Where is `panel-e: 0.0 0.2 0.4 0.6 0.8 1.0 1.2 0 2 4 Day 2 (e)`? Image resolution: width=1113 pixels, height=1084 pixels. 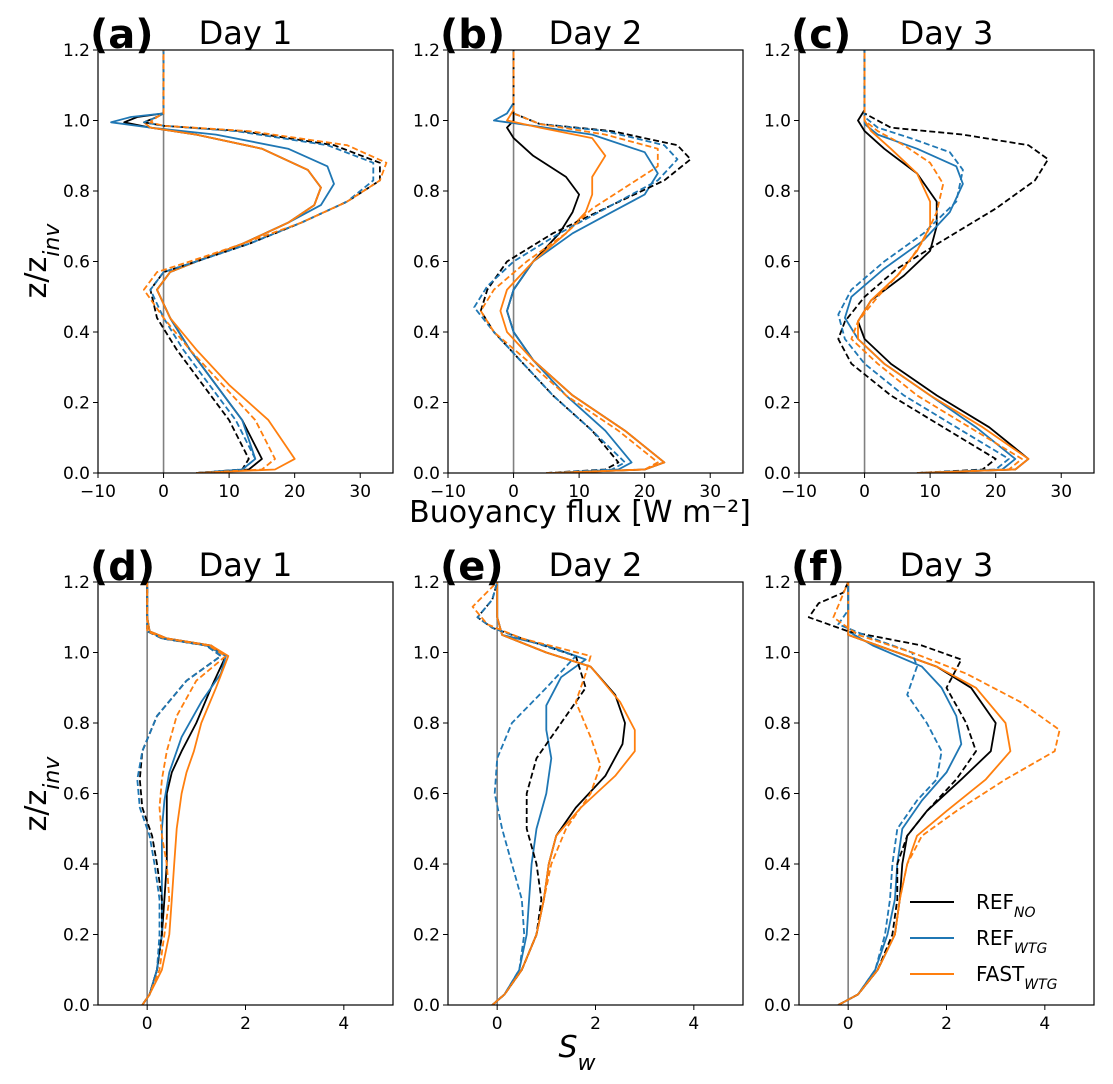 panel-e: 0.0 0.2 0.4 0.6 0.8 1.0 1.2 0 2 4 Day 2 (e) is located at coordinates (578, 789).